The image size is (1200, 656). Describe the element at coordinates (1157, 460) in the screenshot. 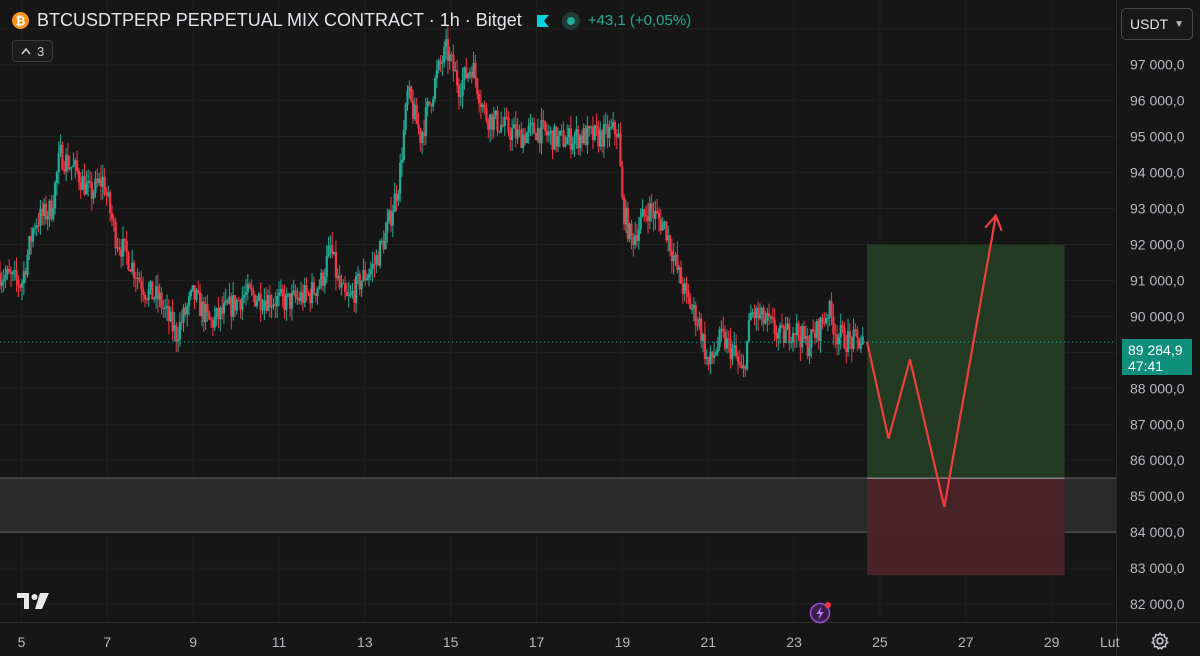

I see `y-tick-label: 86 000,0` at that location.